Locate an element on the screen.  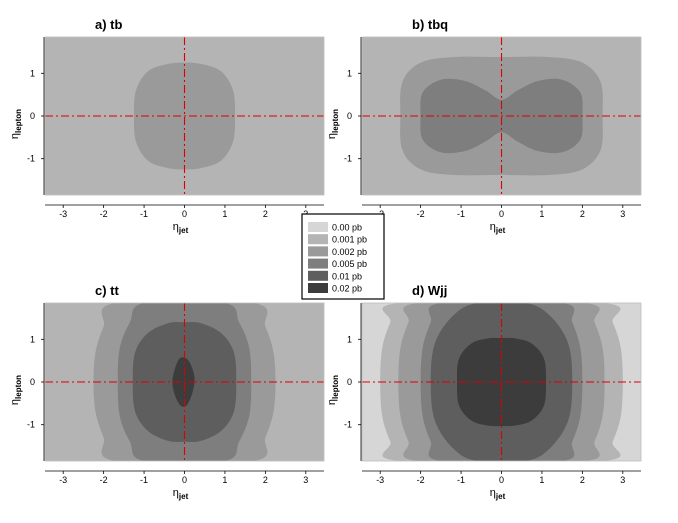
panel-title: c) tt is located at coordinates (107, 290).